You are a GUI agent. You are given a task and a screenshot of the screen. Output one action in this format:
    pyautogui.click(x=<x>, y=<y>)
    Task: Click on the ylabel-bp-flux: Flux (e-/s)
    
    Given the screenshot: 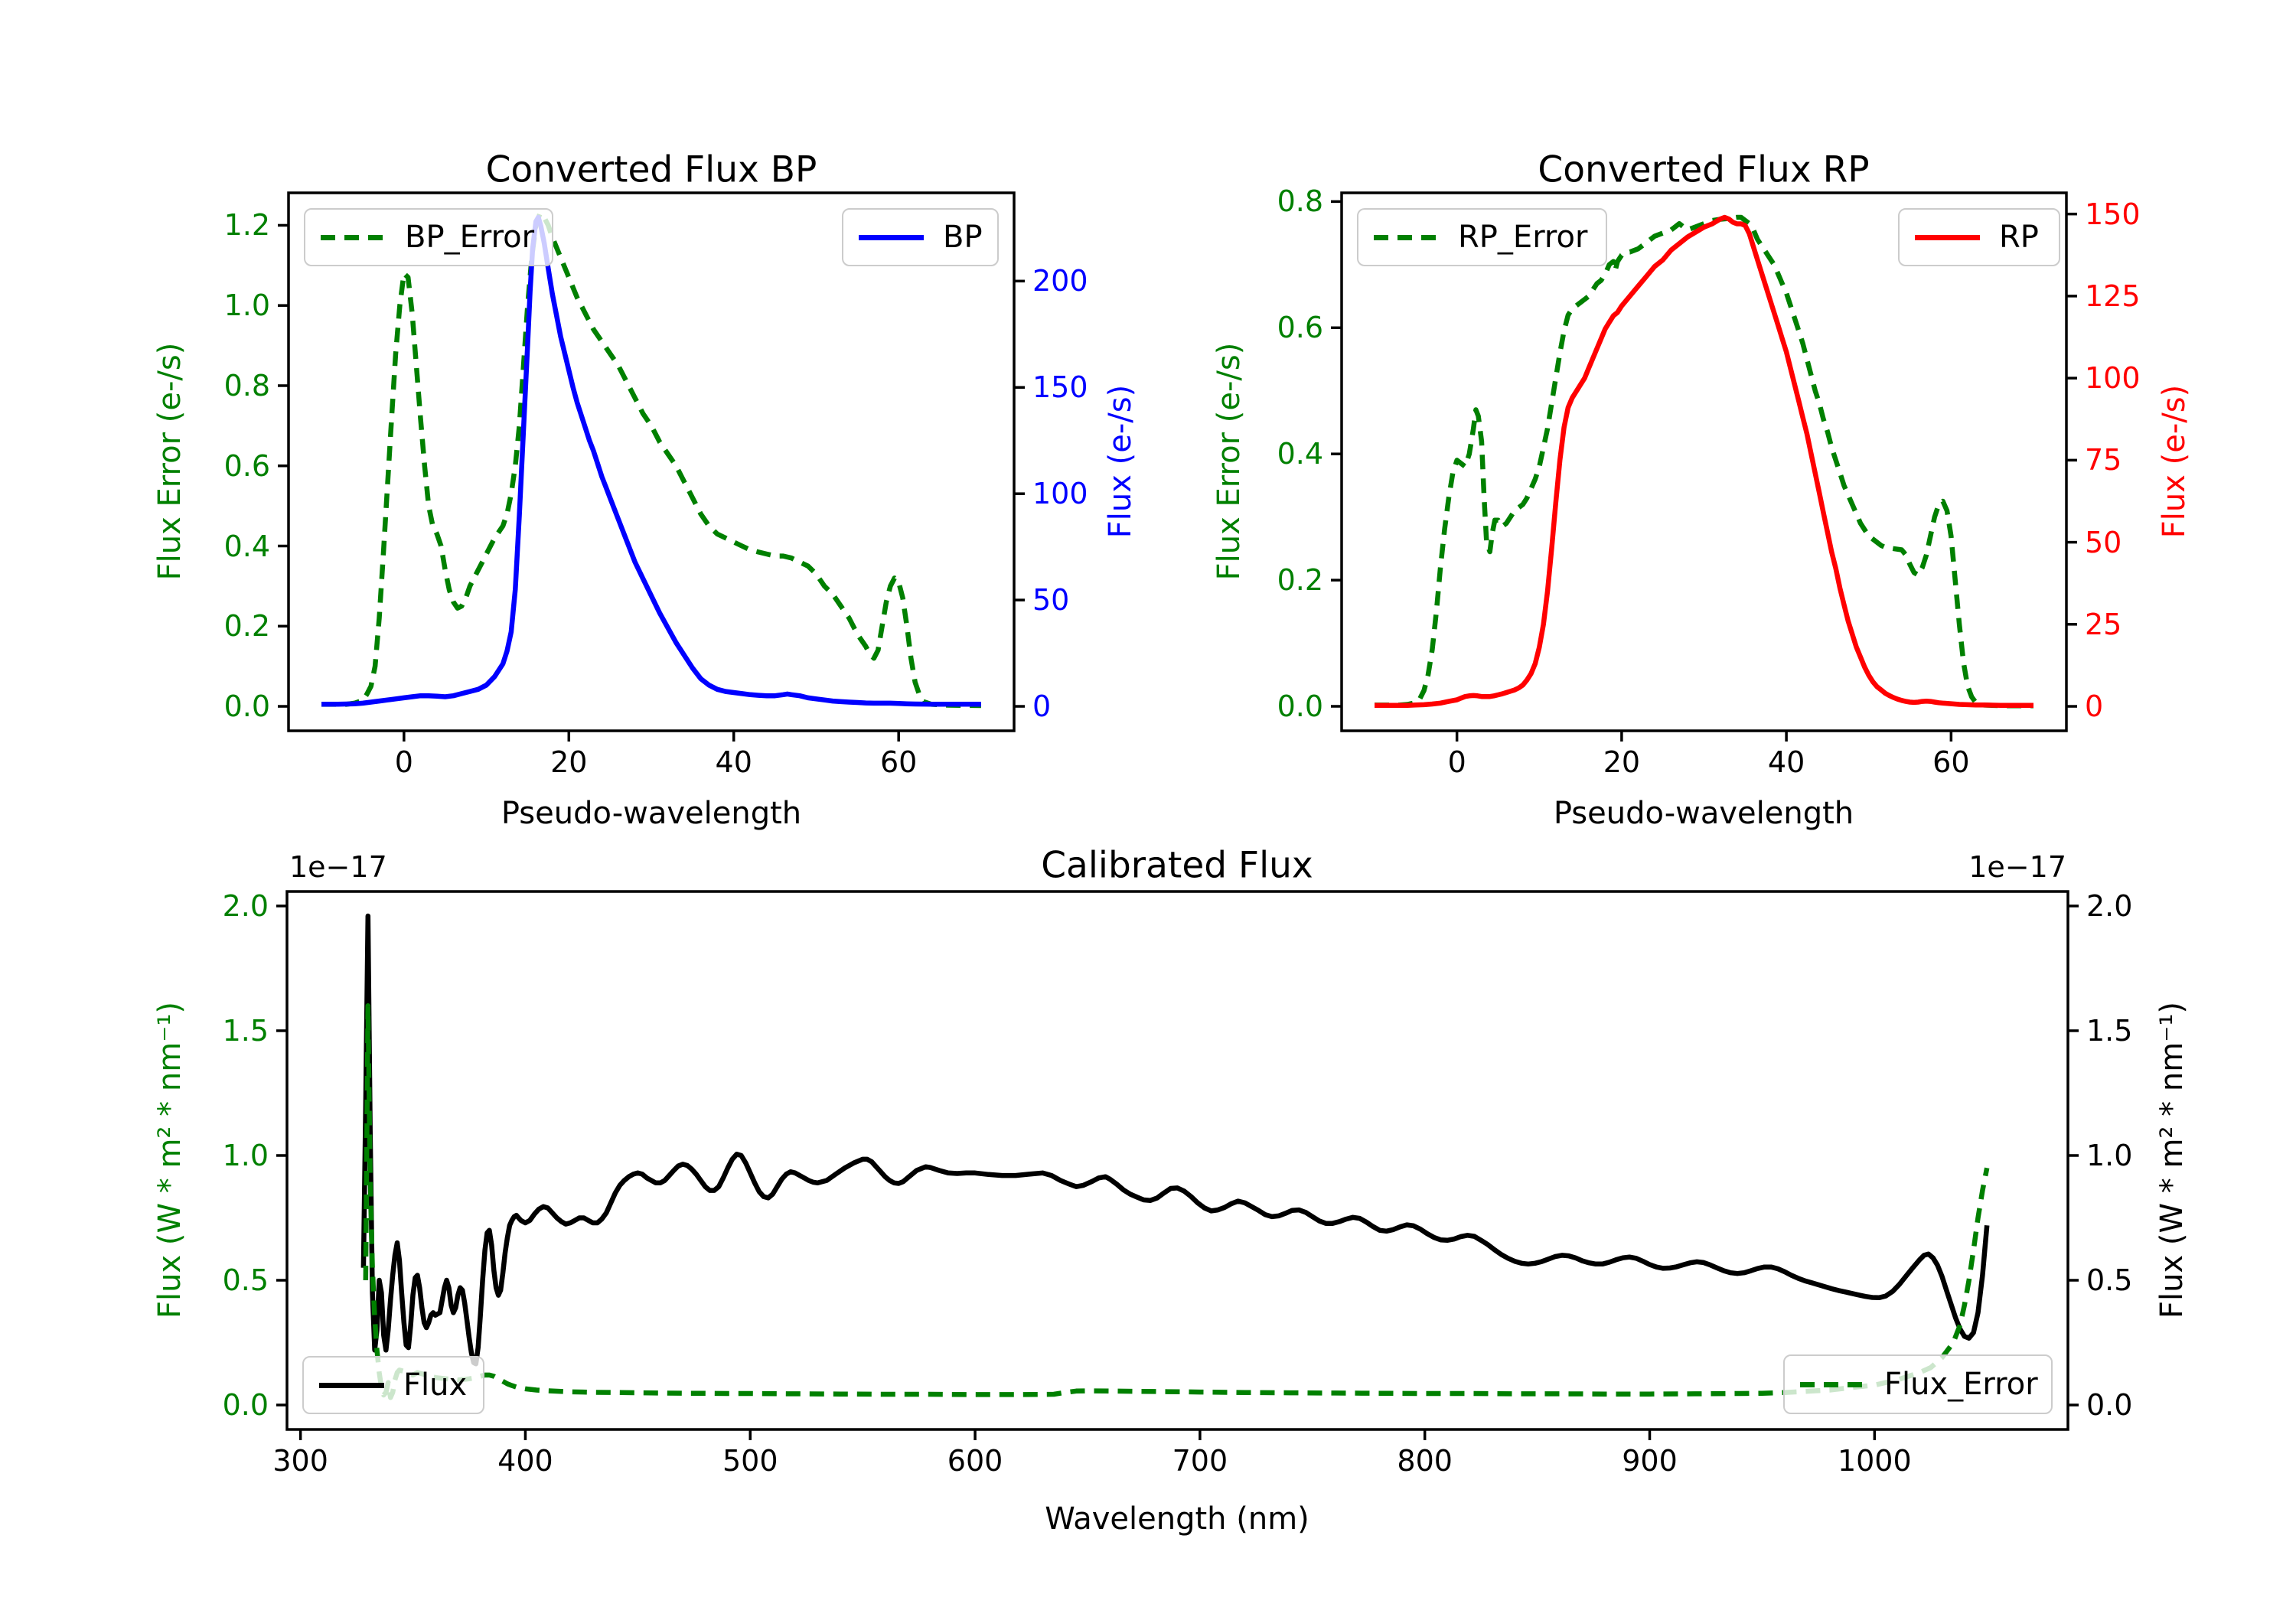 What is the action you would take?
    pyautogui.click(x=1120, y=461)
    